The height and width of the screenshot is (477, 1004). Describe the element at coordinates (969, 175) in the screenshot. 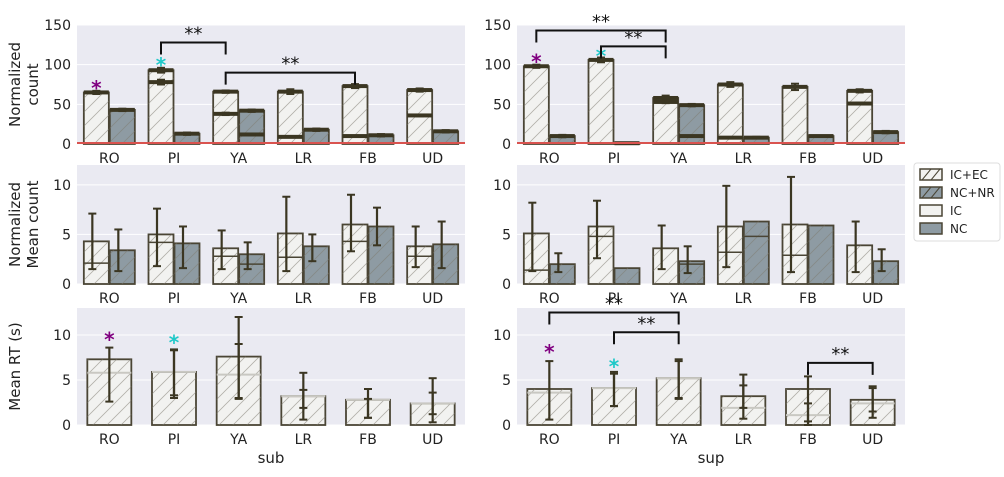

I see `legend-label-IC+EC: IC+EC` at that location.